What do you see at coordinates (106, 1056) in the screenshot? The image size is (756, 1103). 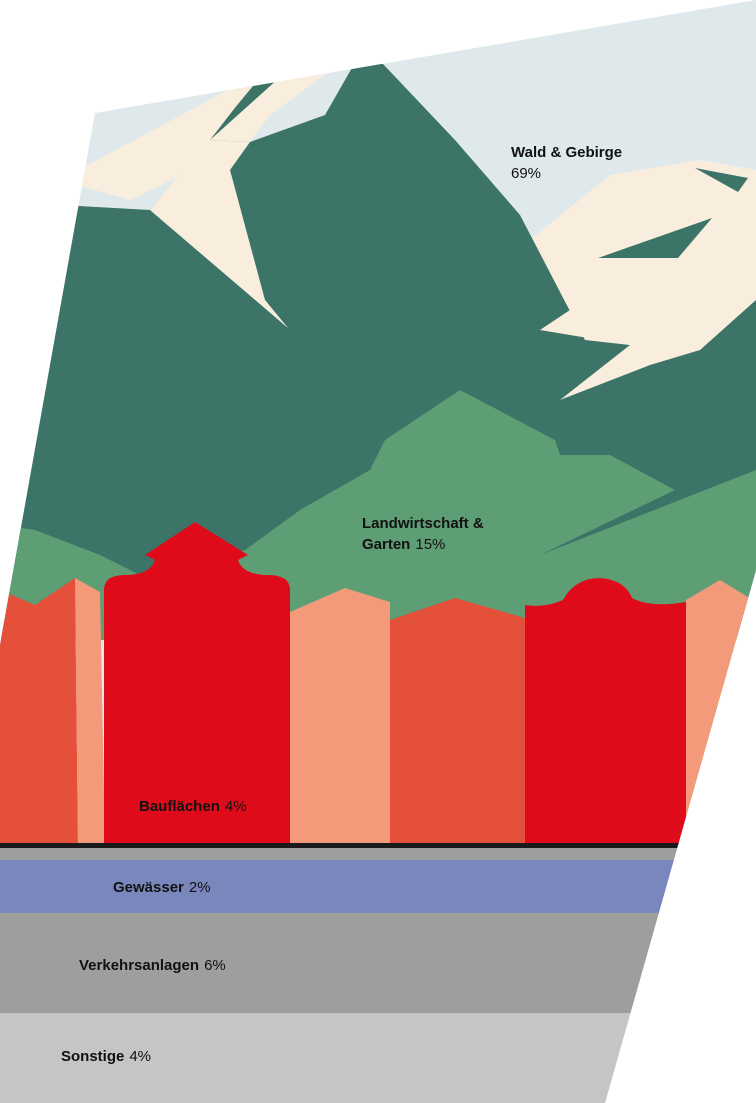 I see `label-sonstige: Sonstige 4%` at bounding box center [106, 1056].